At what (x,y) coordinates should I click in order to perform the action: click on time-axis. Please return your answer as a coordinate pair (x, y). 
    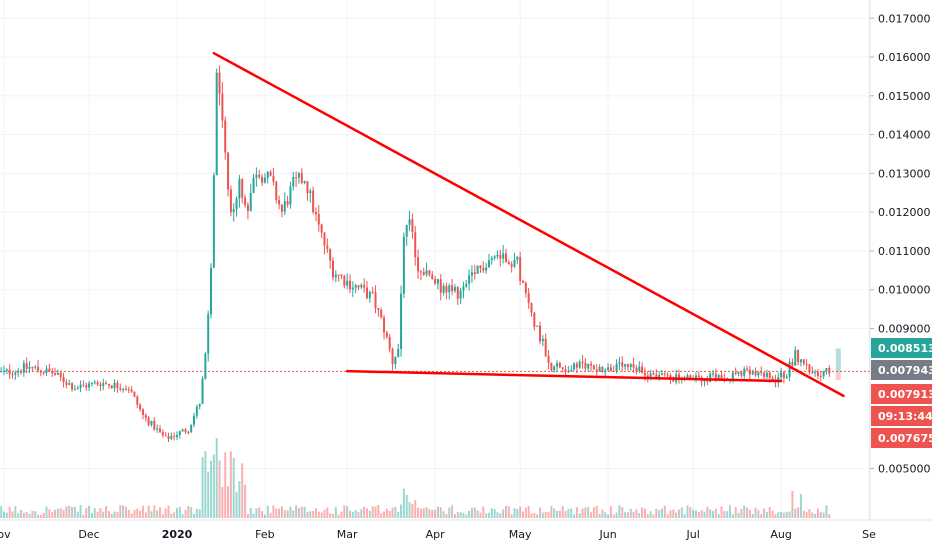
    Looking at the image, I should click on (466, 534).